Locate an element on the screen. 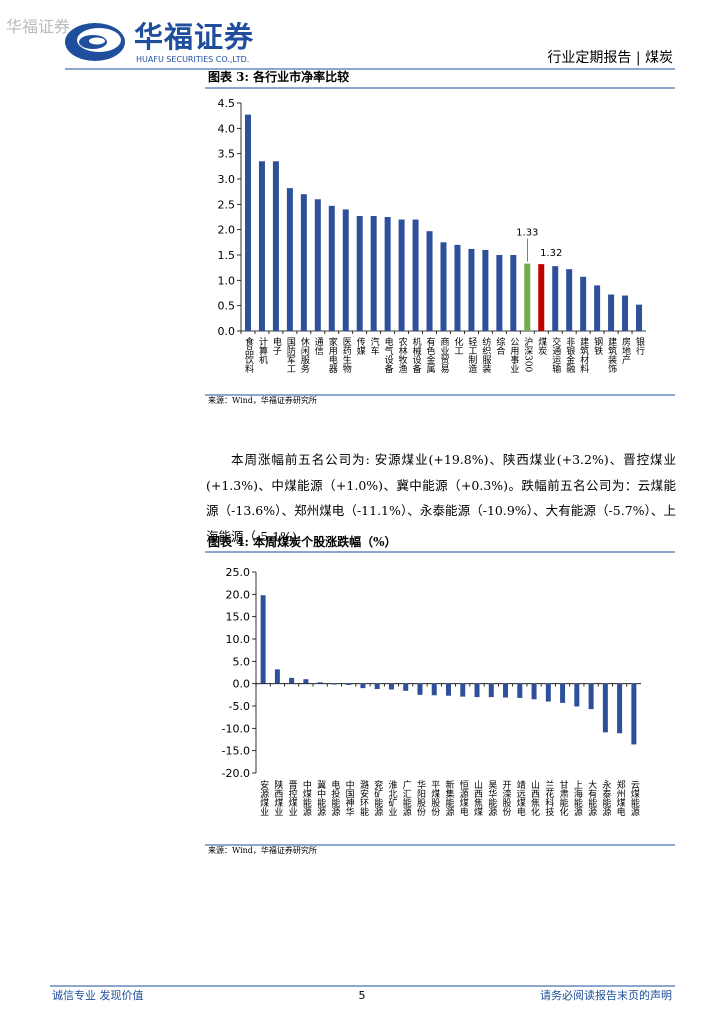 This screenshot has height=1024, width=724. y-tick-label: 3.0 is located at coordinates (227, 179).